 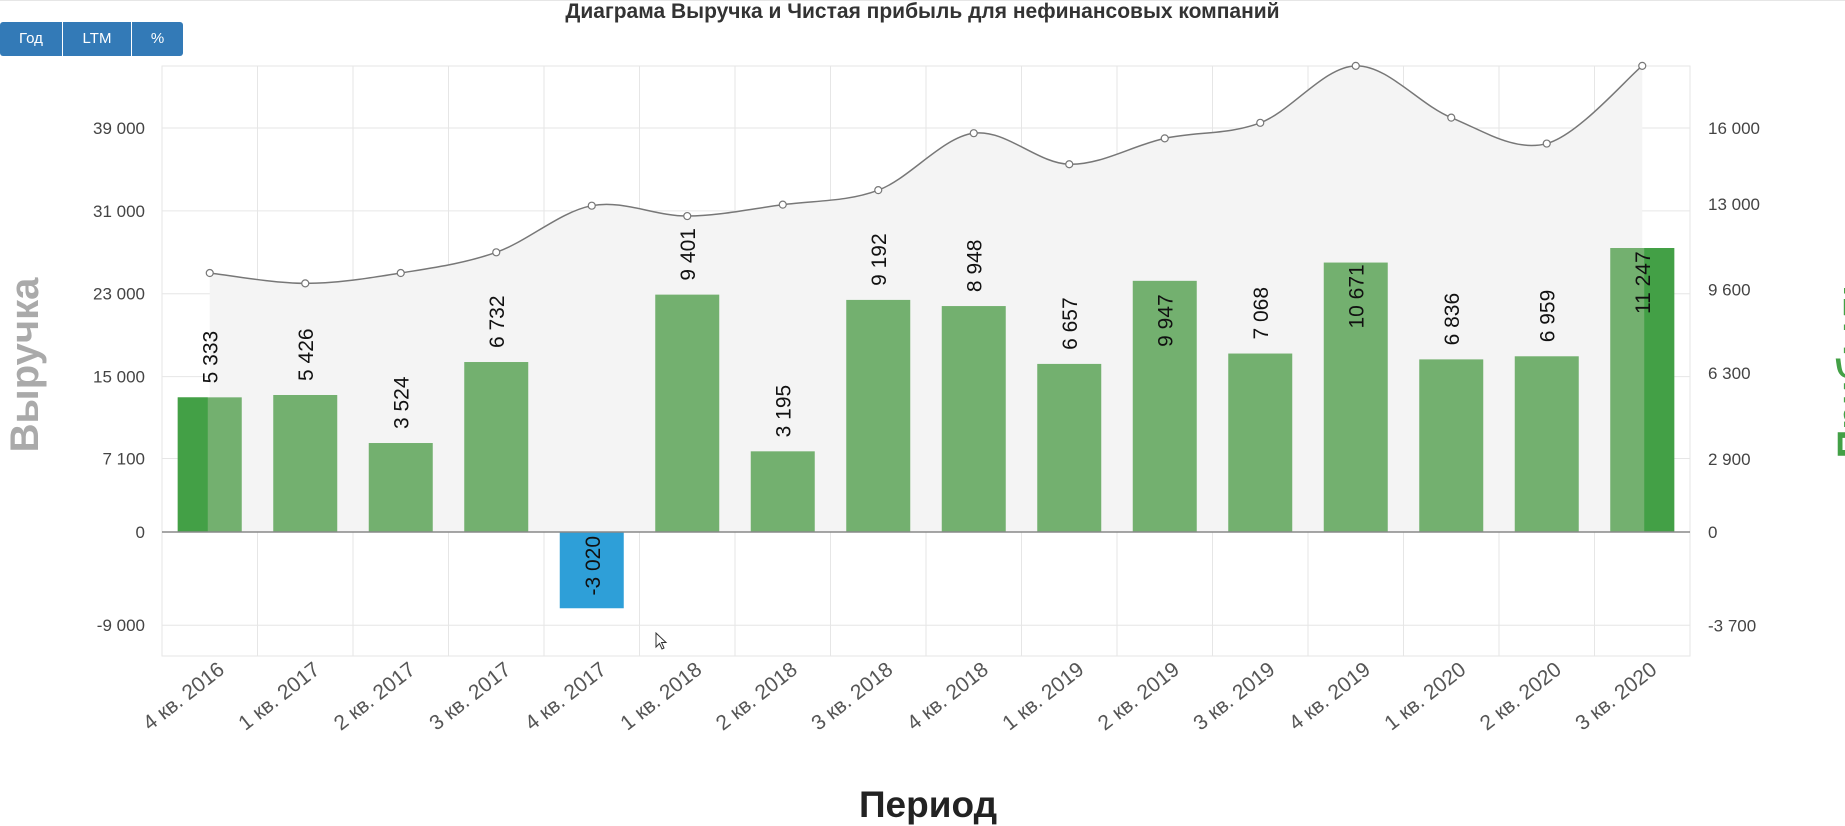 I want to click on x-tick-label: 3 кв. 2019, so click(x=1234, y=696).